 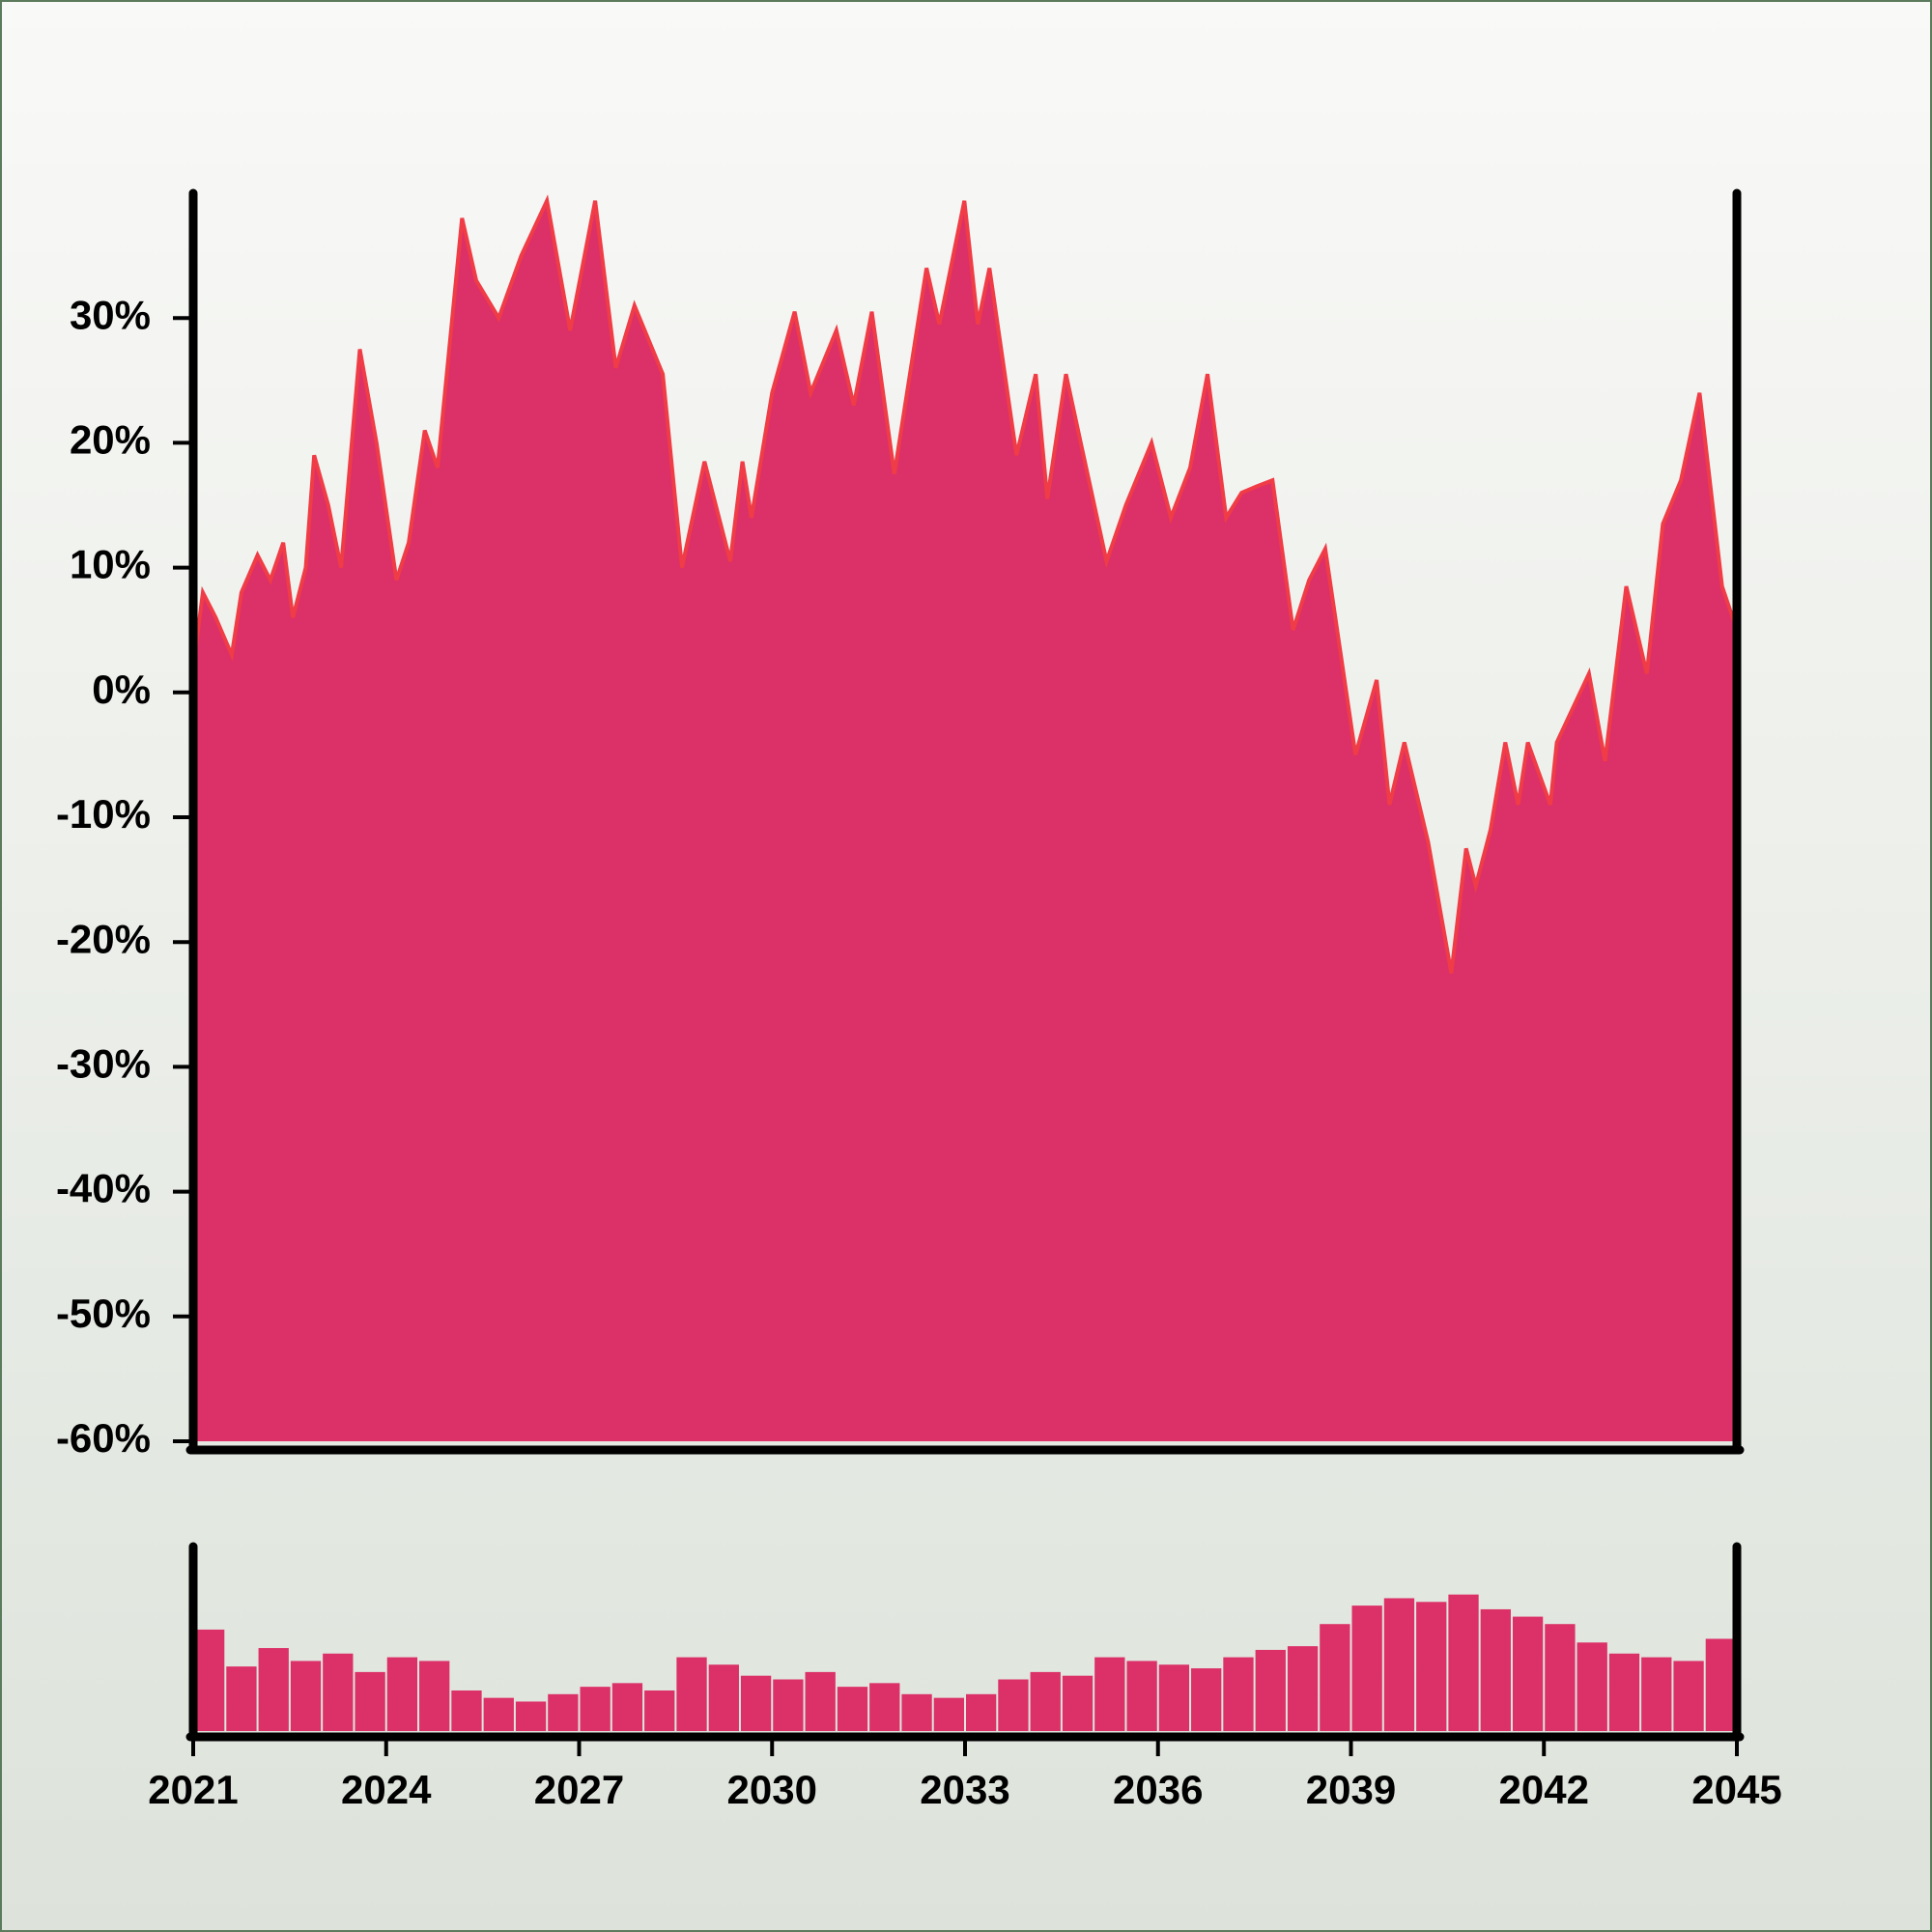 What do you see at coordinates (103, 1063) in the screenshot?
I see `y-tick-label: -30%` at bounding box center [103, 1063].